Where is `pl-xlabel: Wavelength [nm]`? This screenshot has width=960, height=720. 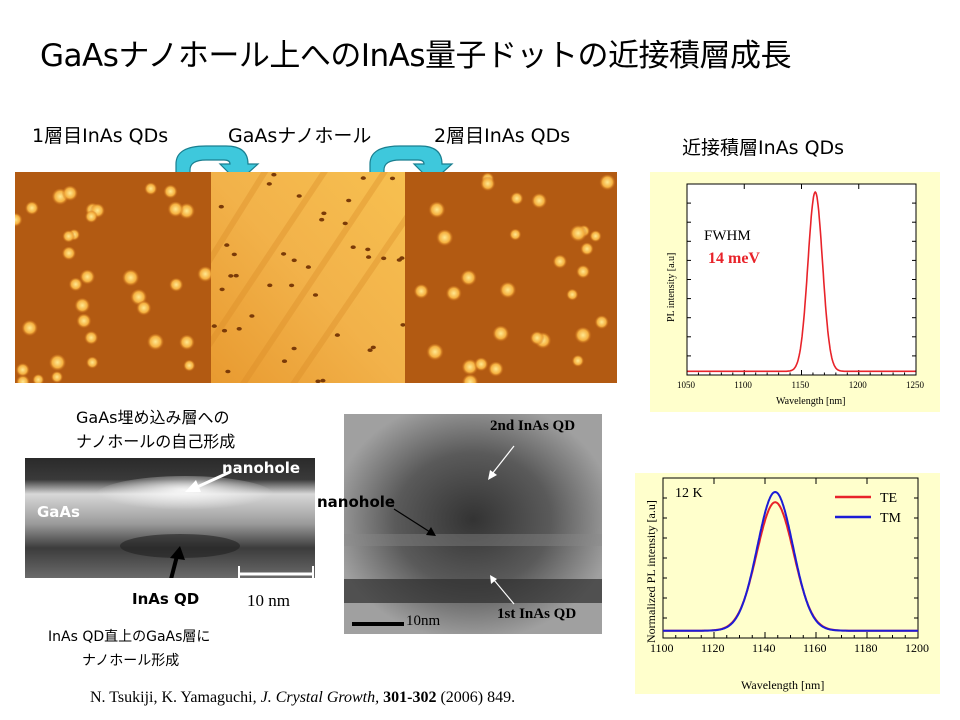
pl-xlabel: Wavelength [nm] is located at coordinates (810, 401).